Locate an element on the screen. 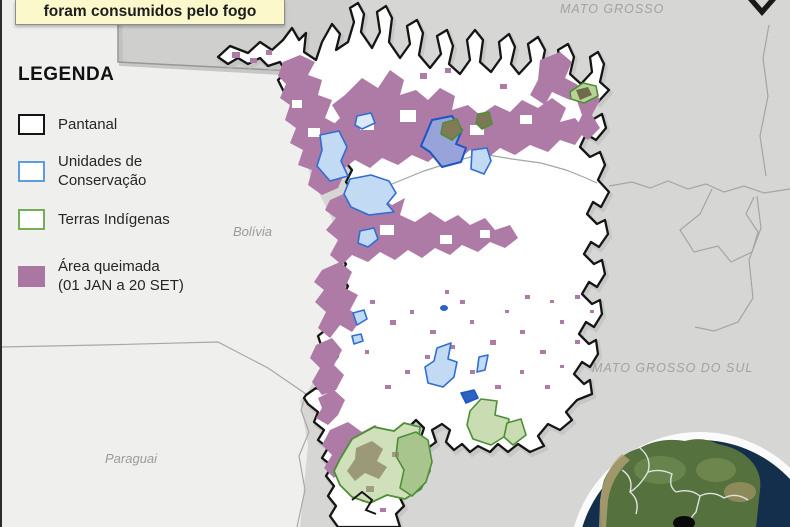 This screenshot has width=790, height=527. pantanal-location-marker is located at coordinates (684, 521).